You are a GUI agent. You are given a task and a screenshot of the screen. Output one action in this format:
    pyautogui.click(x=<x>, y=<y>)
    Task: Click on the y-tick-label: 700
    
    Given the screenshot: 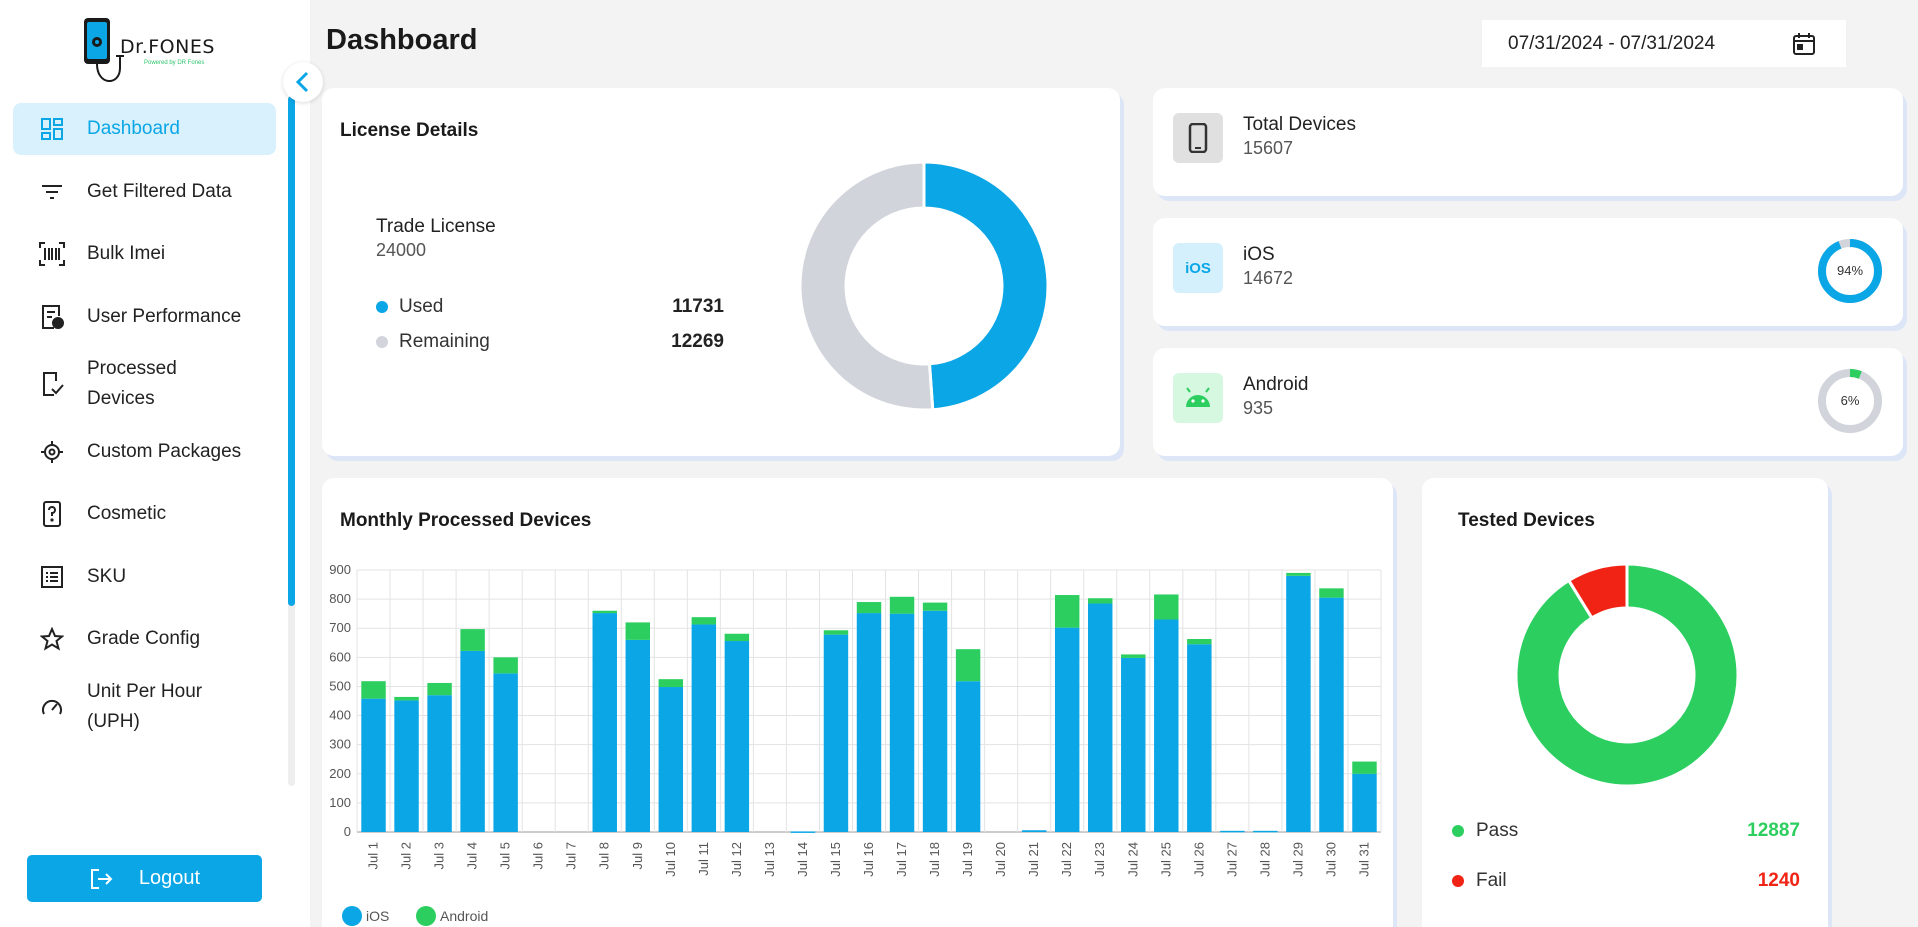 What is the action you would take?
    pyautogui.click(x=340, y=627)
    